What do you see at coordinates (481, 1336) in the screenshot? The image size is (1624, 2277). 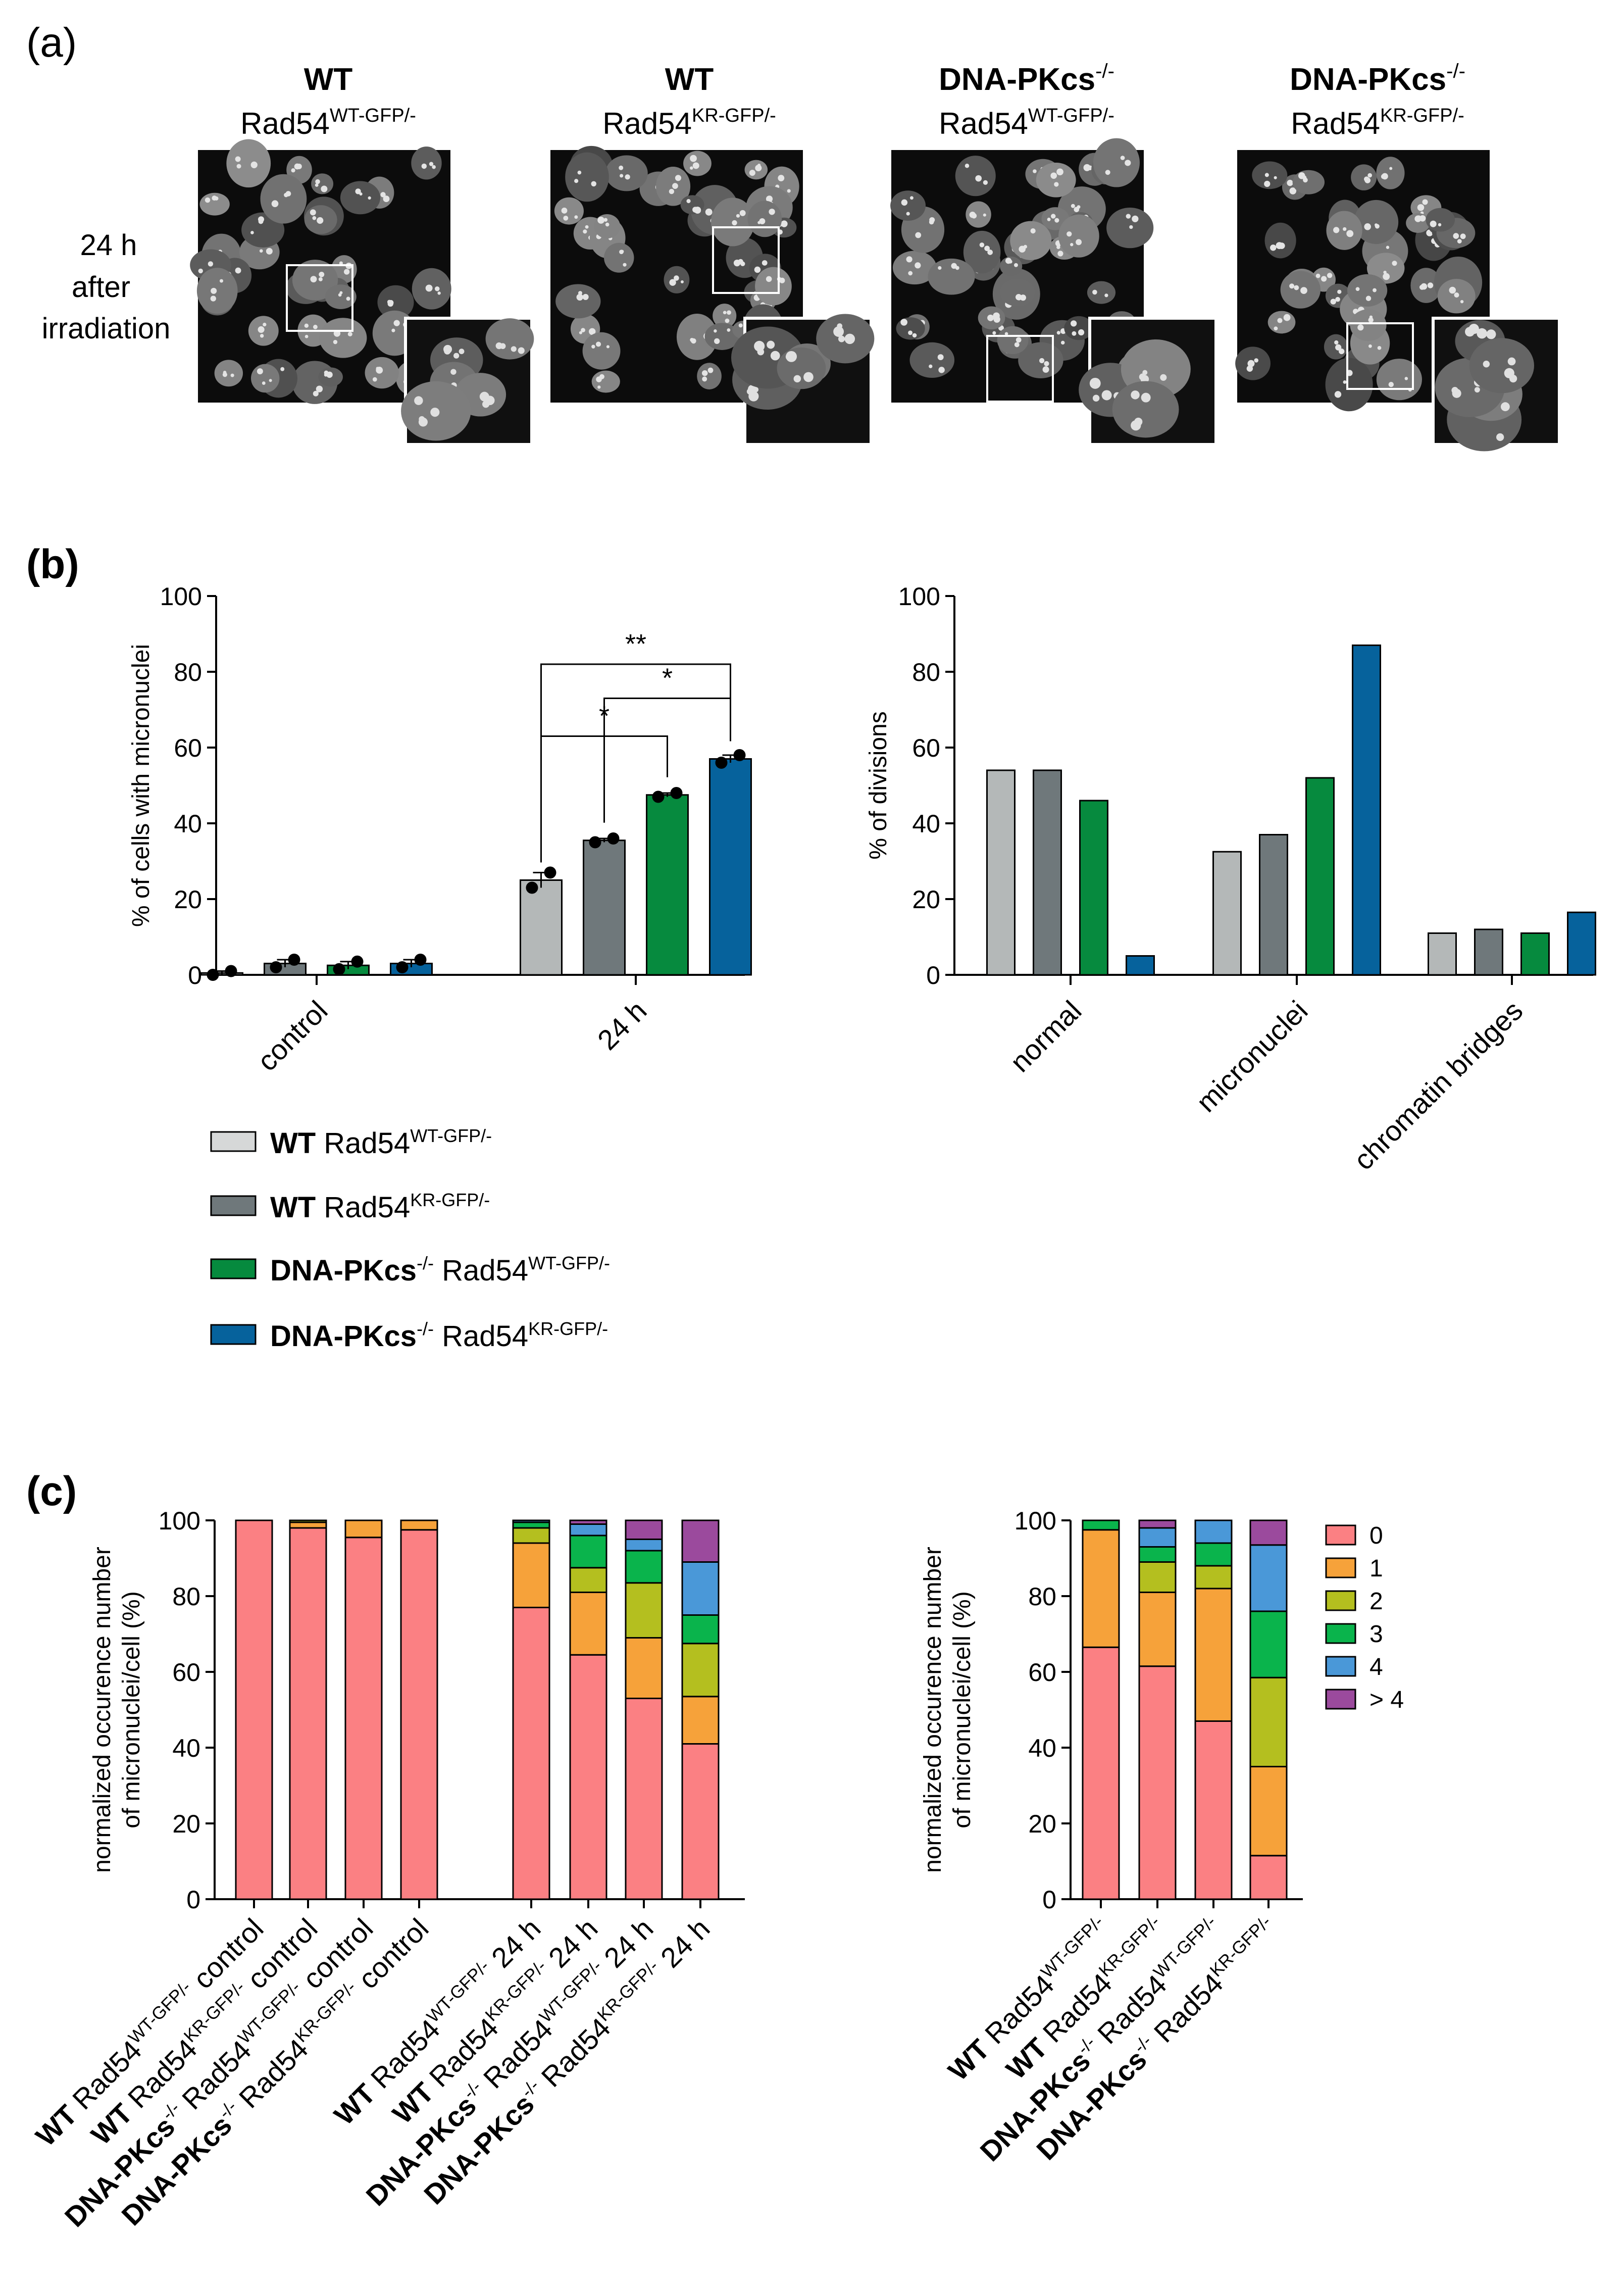 I see `label-text: Rad54` at bounding box center [481, 1336].